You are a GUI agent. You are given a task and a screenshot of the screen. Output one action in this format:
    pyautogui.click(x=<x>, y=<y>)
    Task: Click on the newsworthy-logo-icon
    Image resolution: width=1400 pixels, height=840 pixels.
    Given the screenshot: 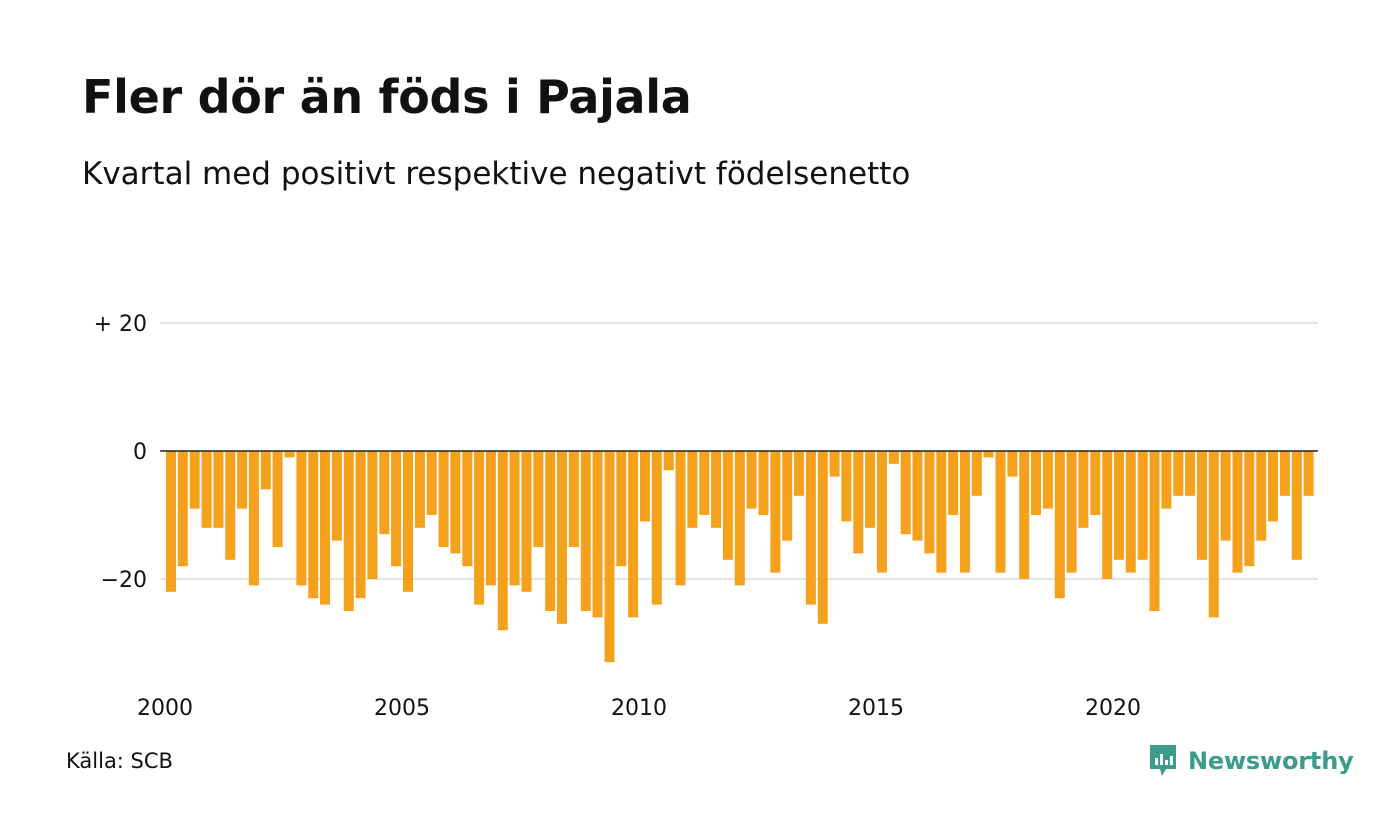 What is the action you would take?
    pyautogui.click(x=1163, y=760)
    